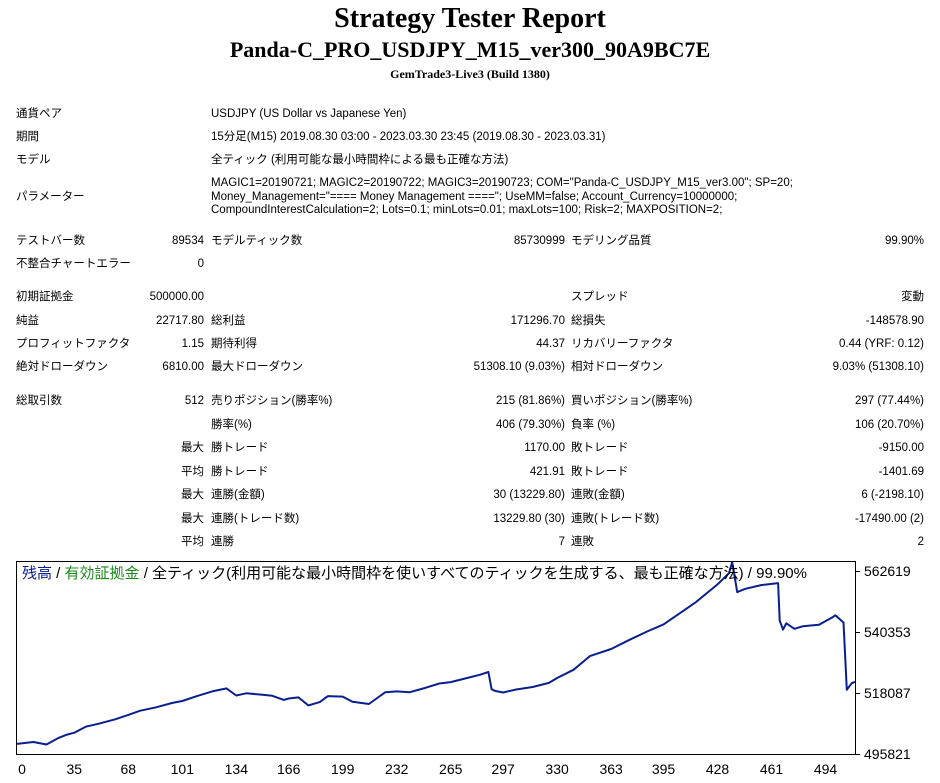 The image size is (940, 783). What do you see at coordinates (397, 769) in the screenshot?
I see `x-tick-label: 232` at bounding box center [397, 769].